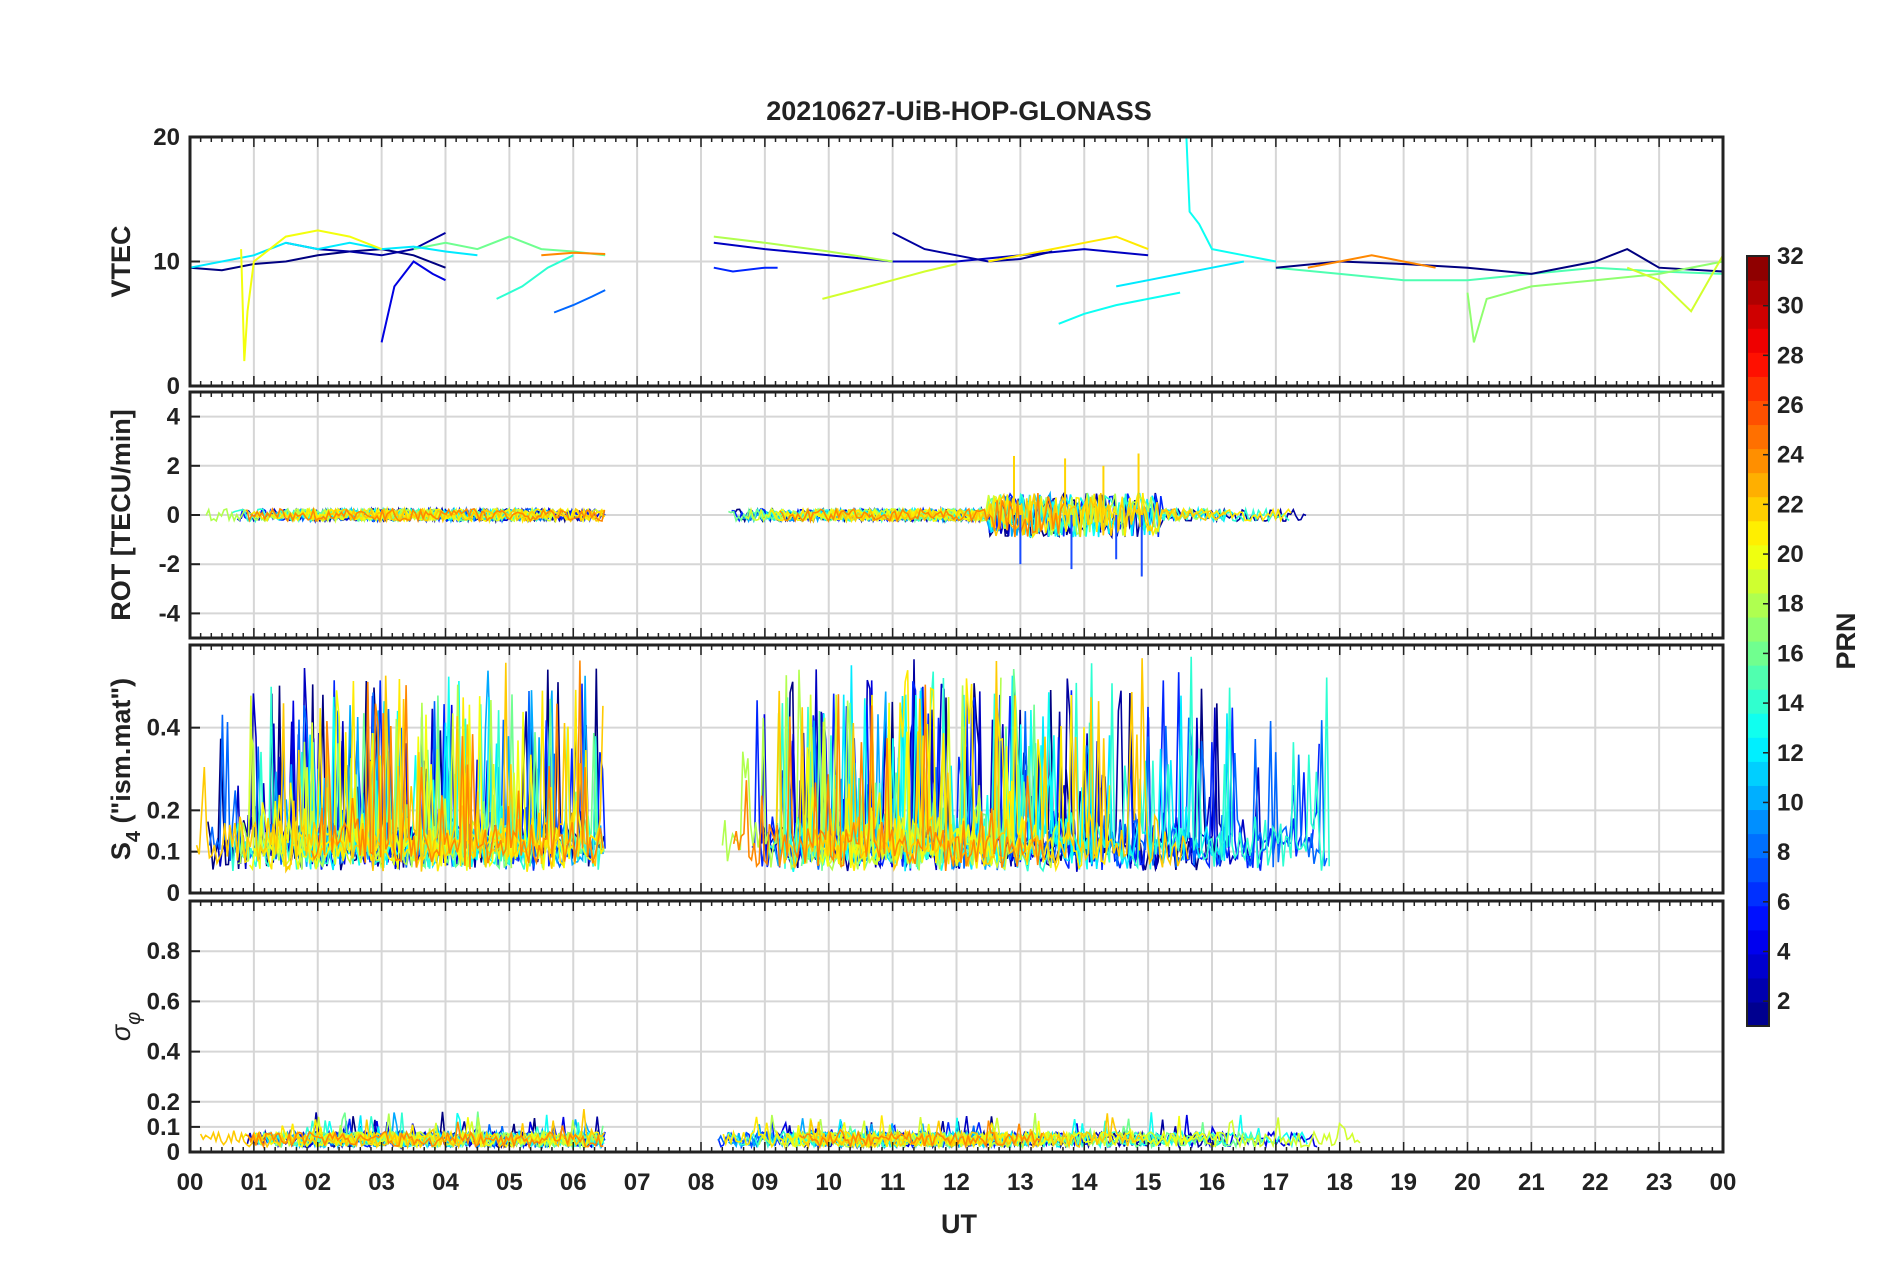 The image size is (1902, 1272). I want to click on y-tick-label: 0.8, so click(163, 951).